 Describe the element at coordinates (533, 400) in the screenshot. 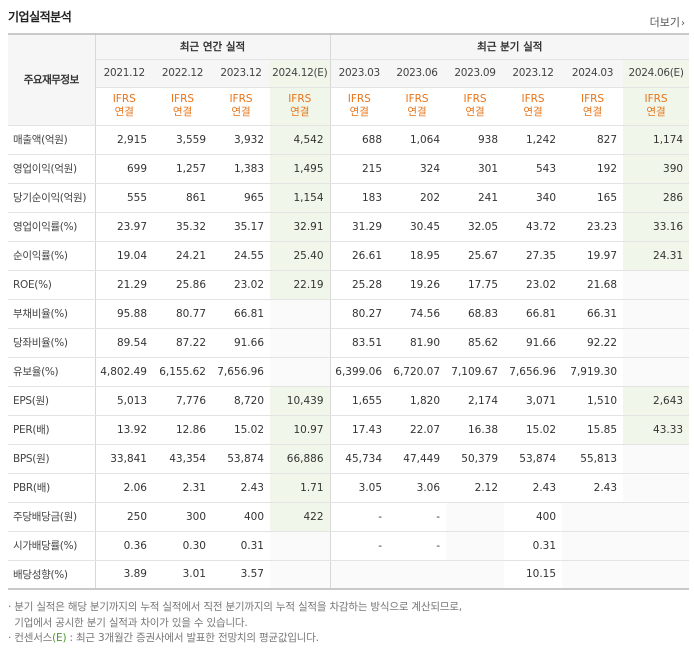

I see `table-cell: 3,071` at that location.